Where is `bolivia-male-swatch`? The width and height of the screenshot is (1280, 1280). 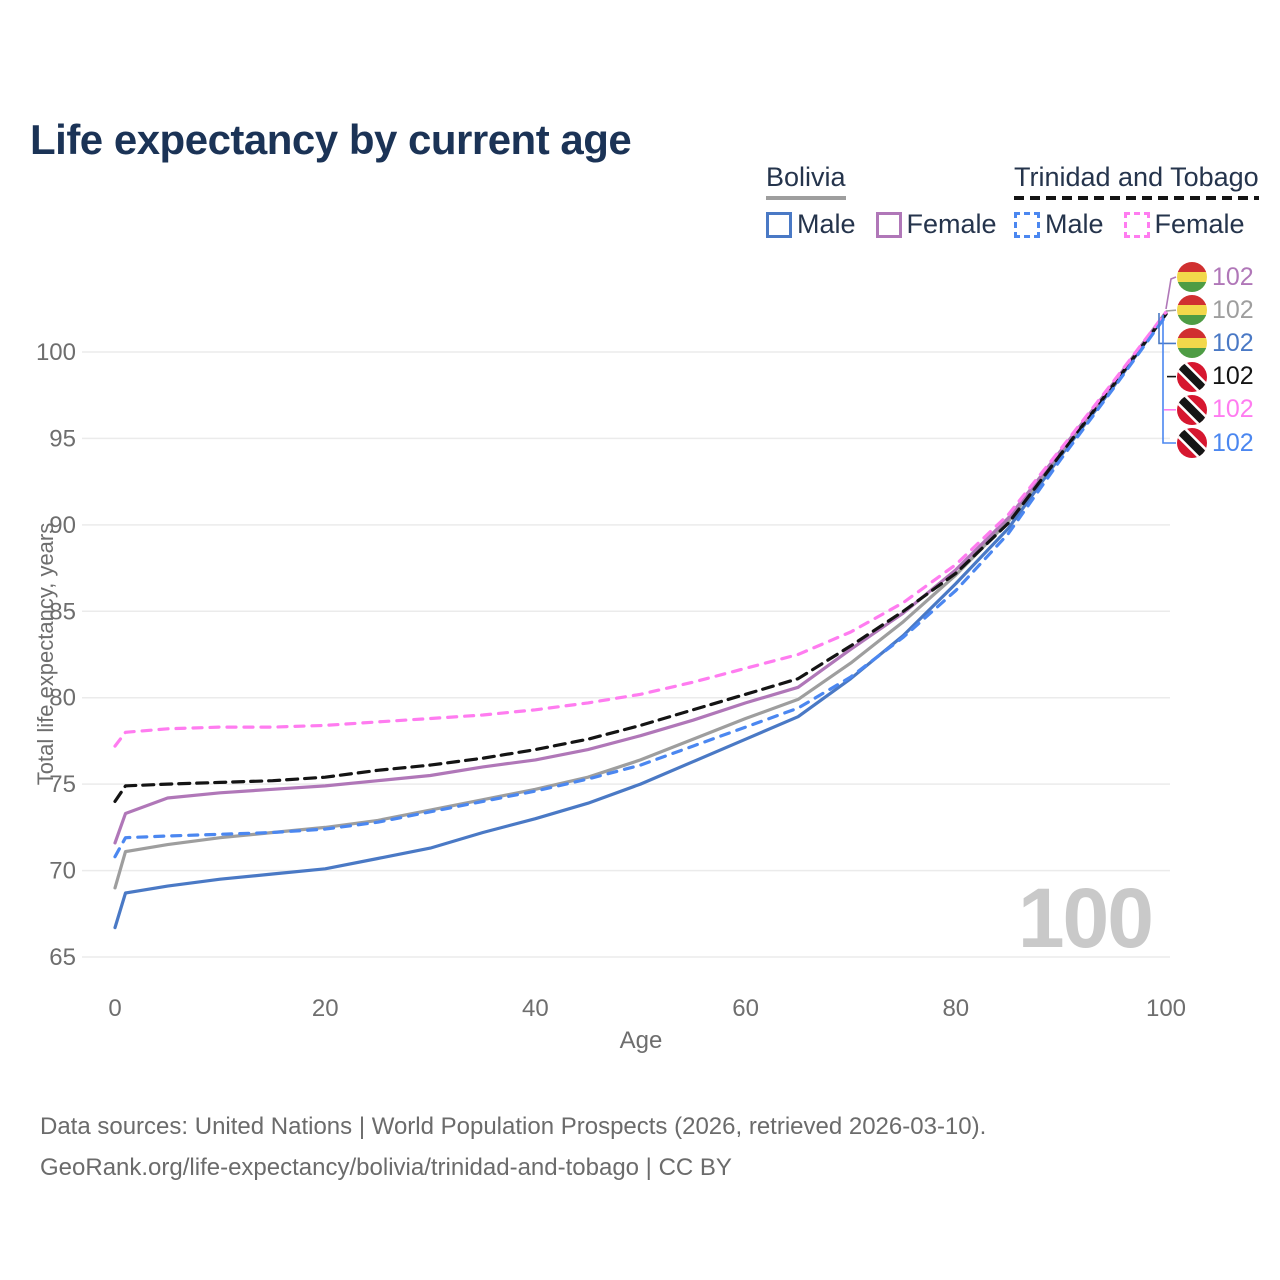 bolivia-male-swatch is located at coordinates (779, 224).